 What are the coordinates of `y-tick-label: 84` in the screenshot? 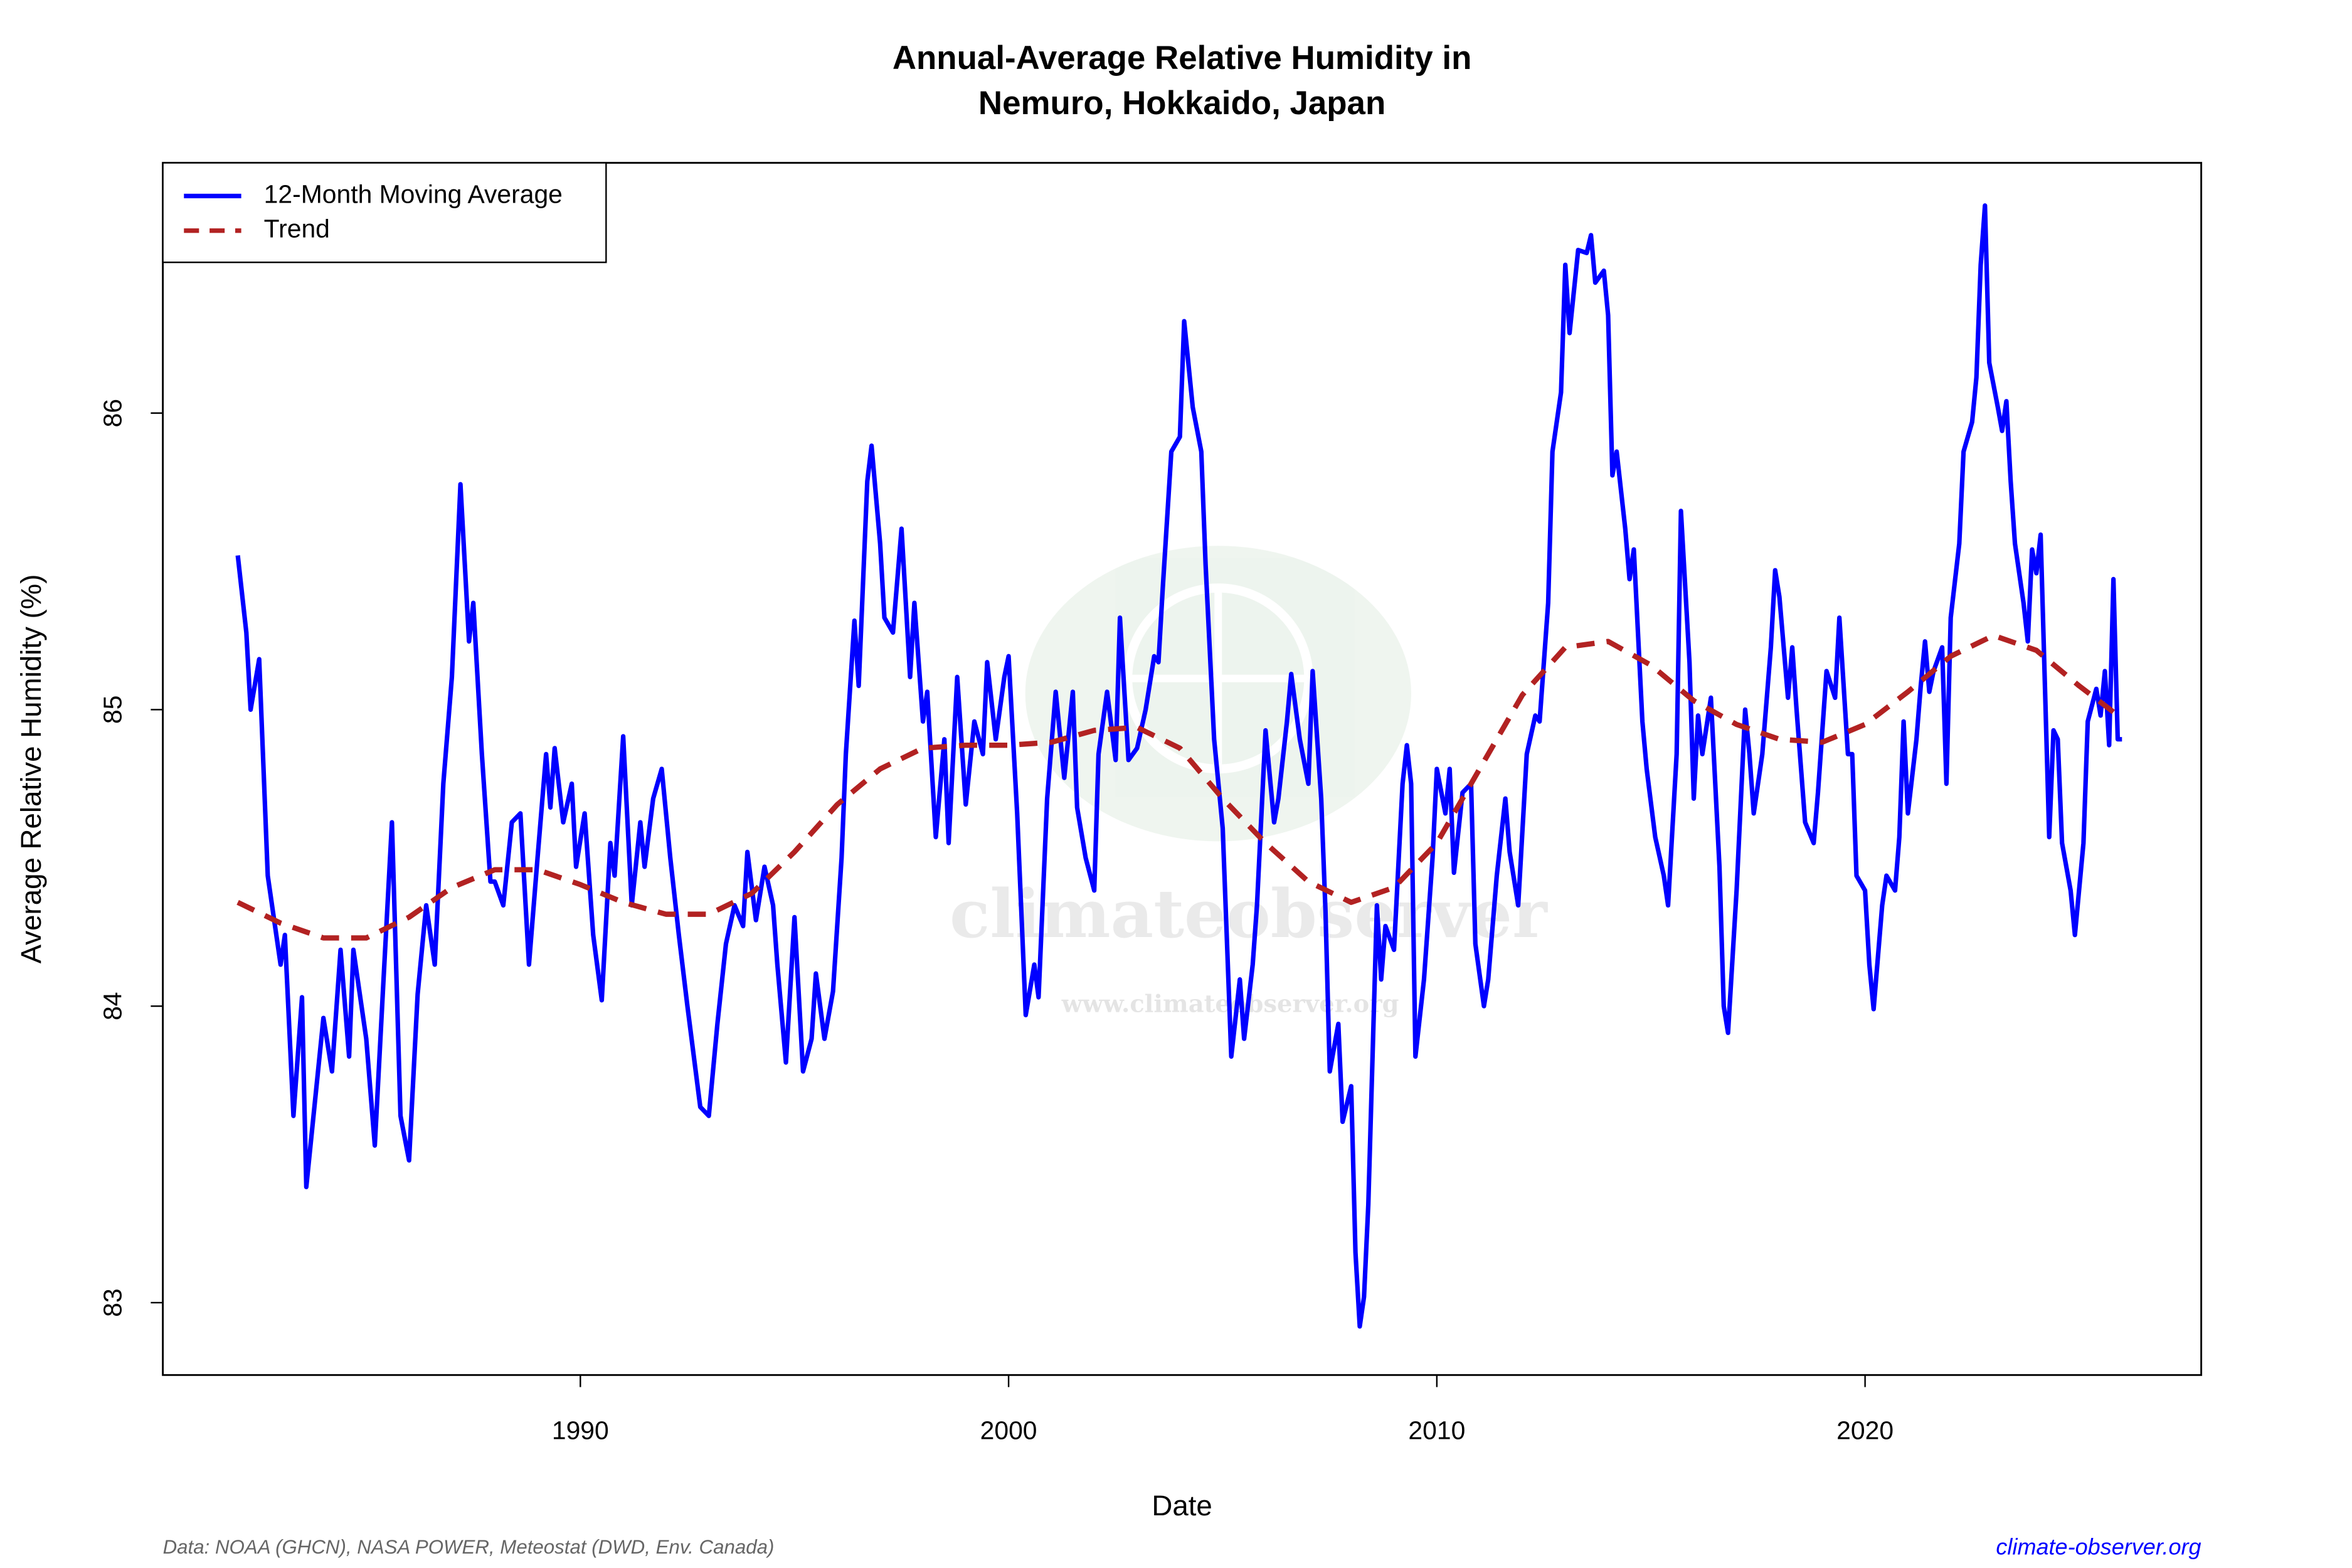 It's located at (112, 1006).